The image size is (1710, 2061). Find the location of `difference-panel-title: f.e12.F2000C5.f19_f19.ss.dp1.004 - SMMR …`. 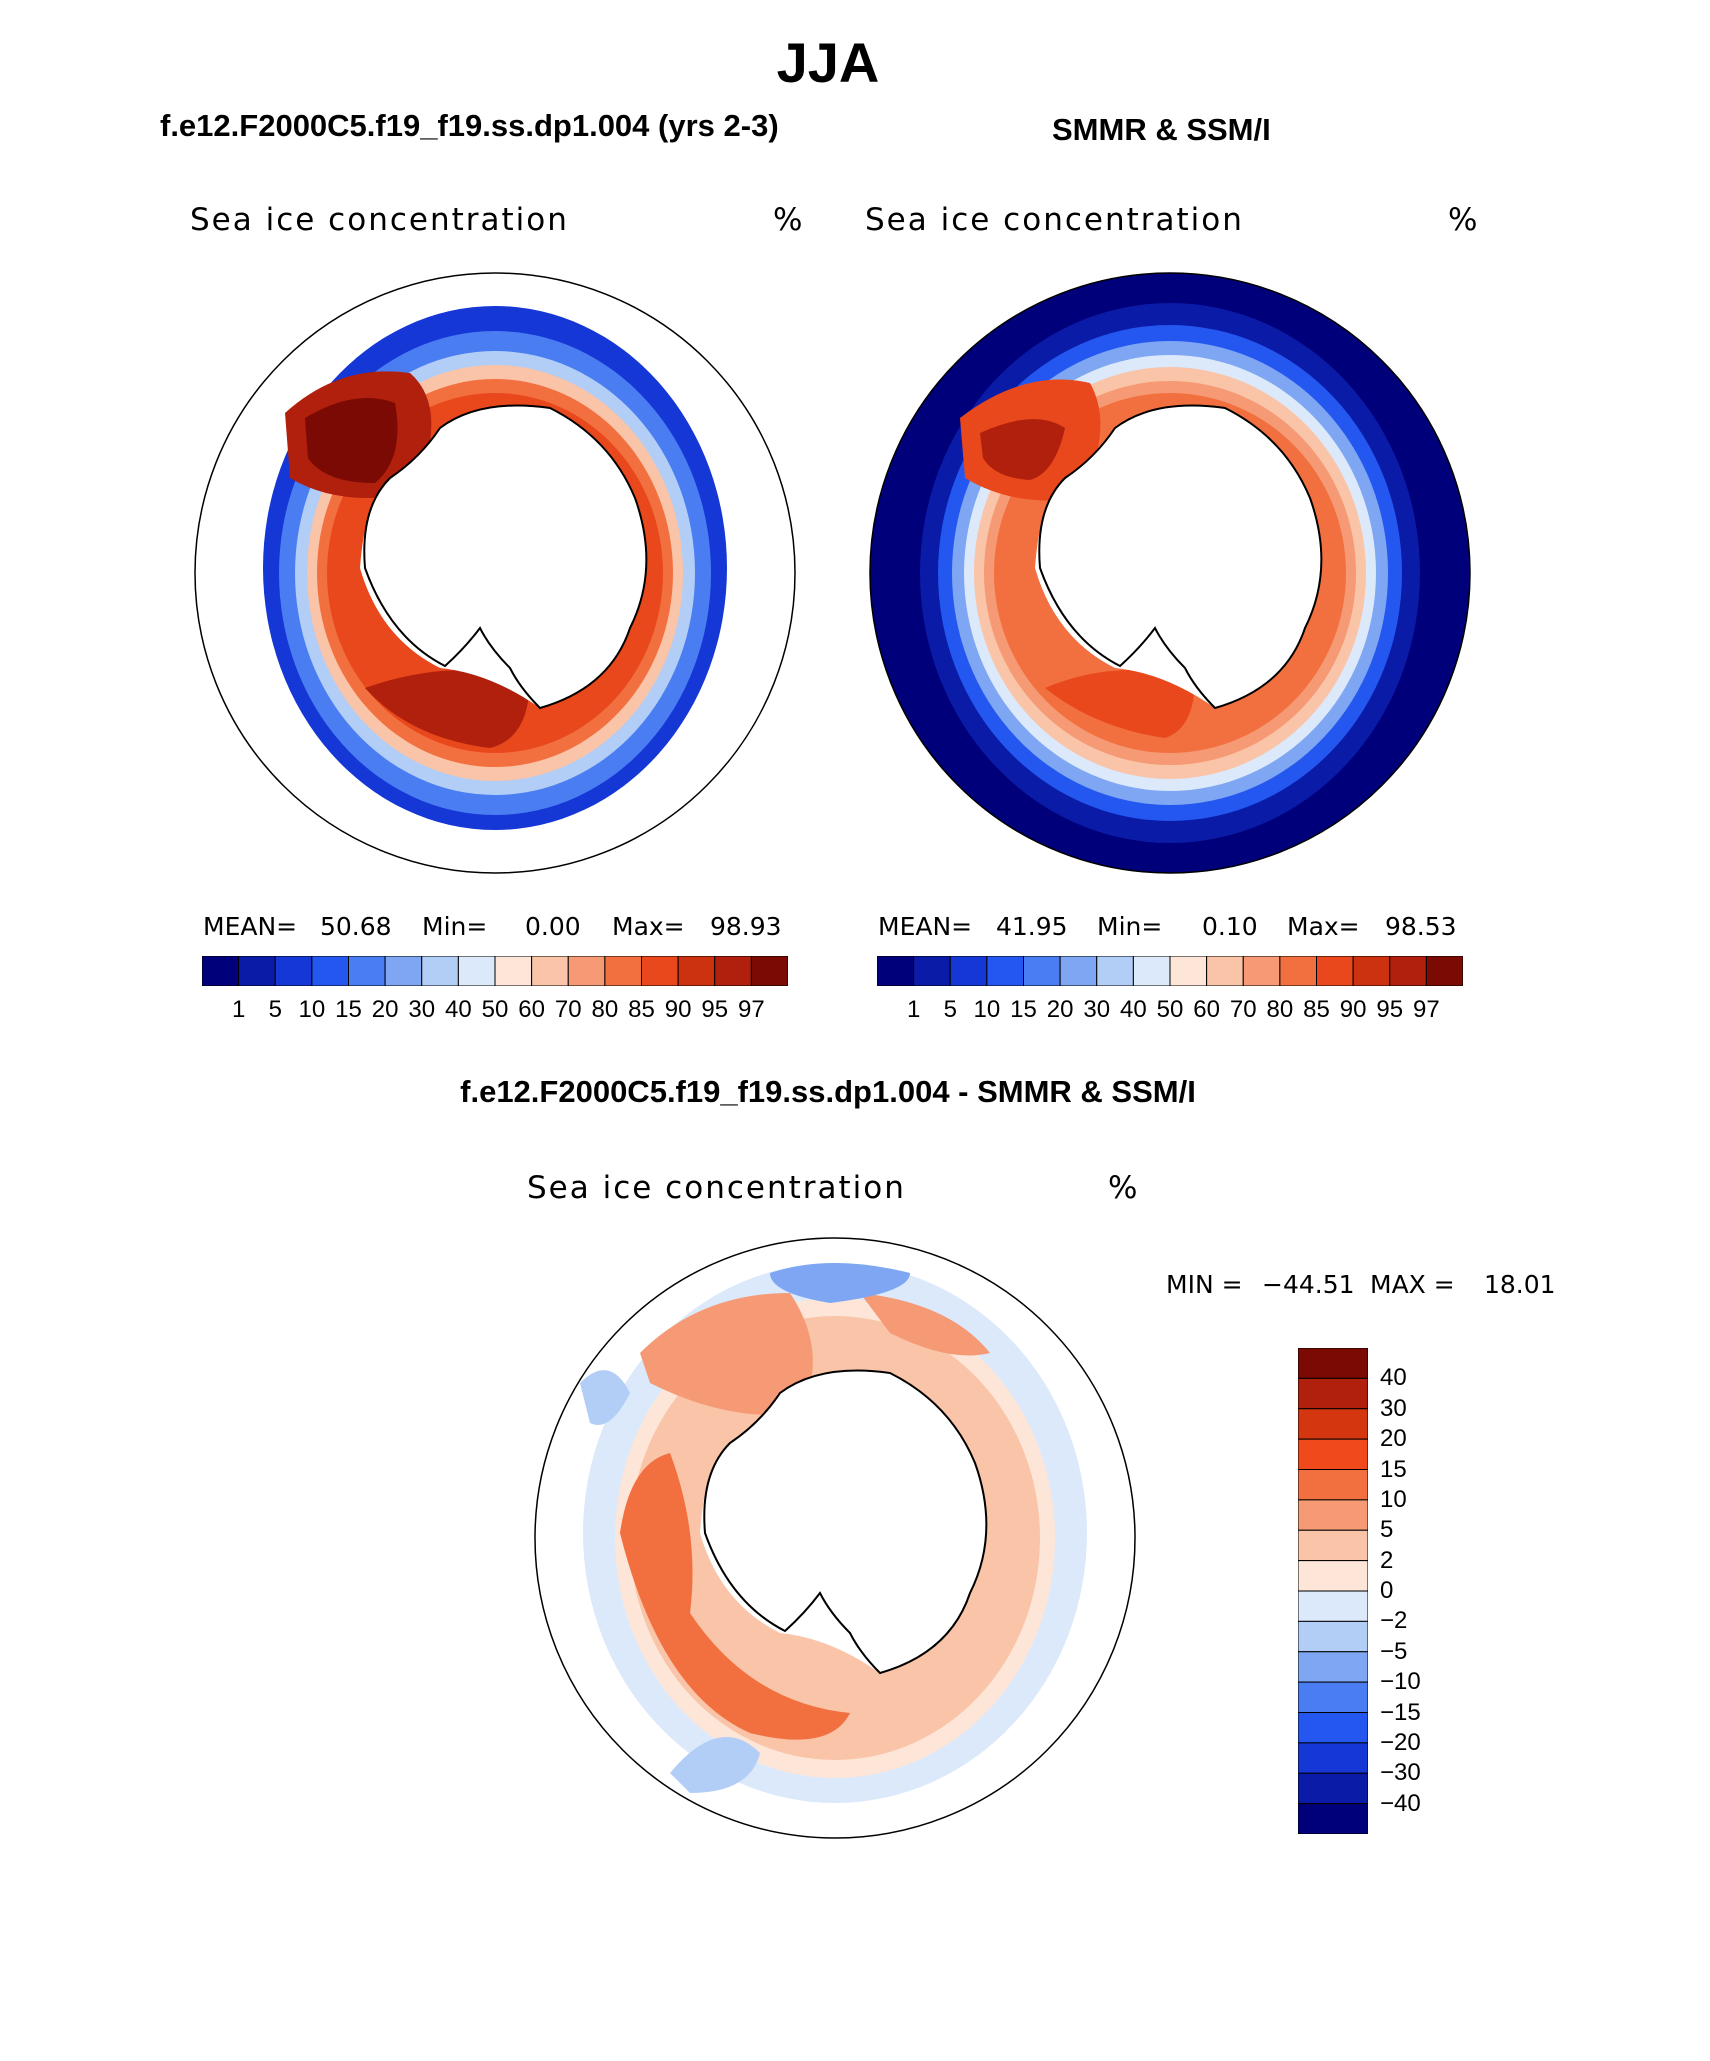

difference-panel-title: f.e12.F2000C5.f19_f19.ss.dp1.004 - SMMR … is located at coordinates (828, 1091).